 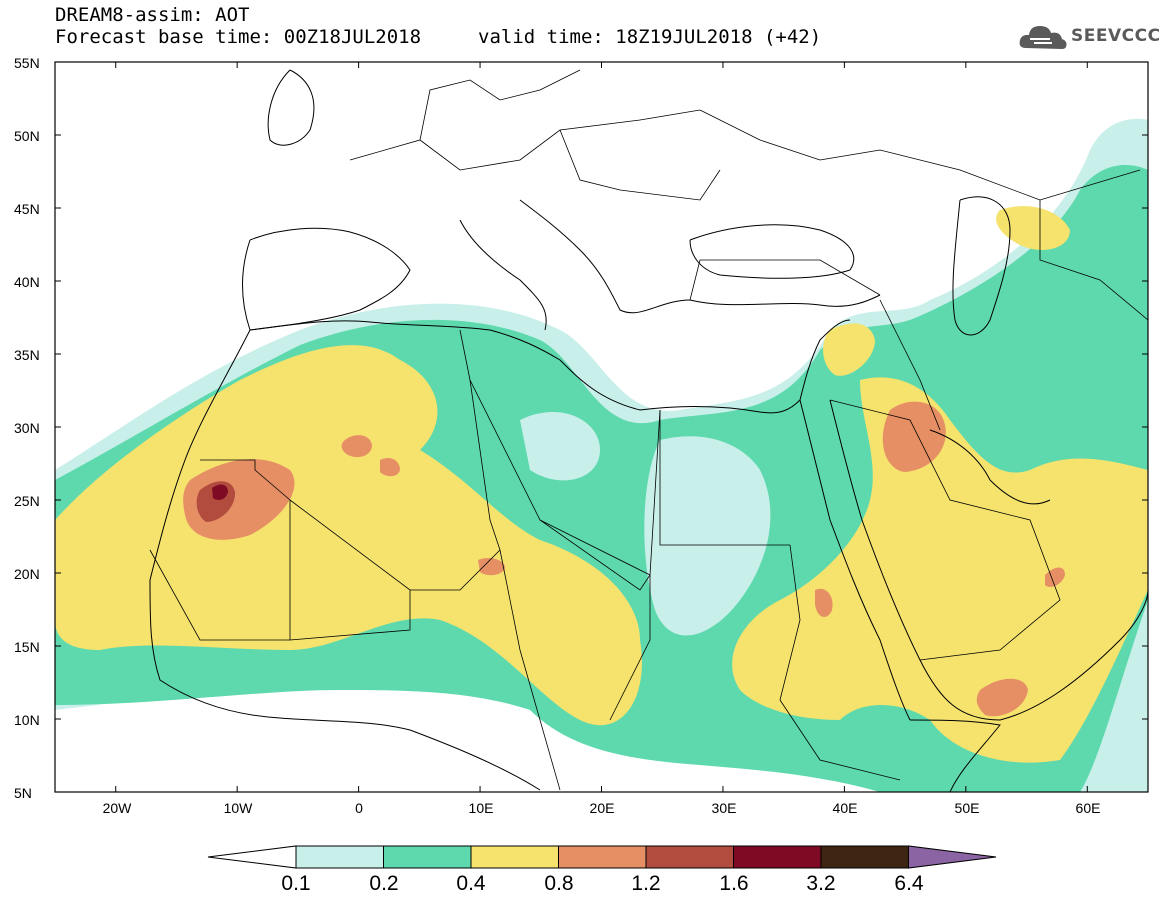 What do you see at coordinates (1002, 697) in the screenshot?
I see `aot-band-0-8-somalia` at bounding box center [1002, 697].